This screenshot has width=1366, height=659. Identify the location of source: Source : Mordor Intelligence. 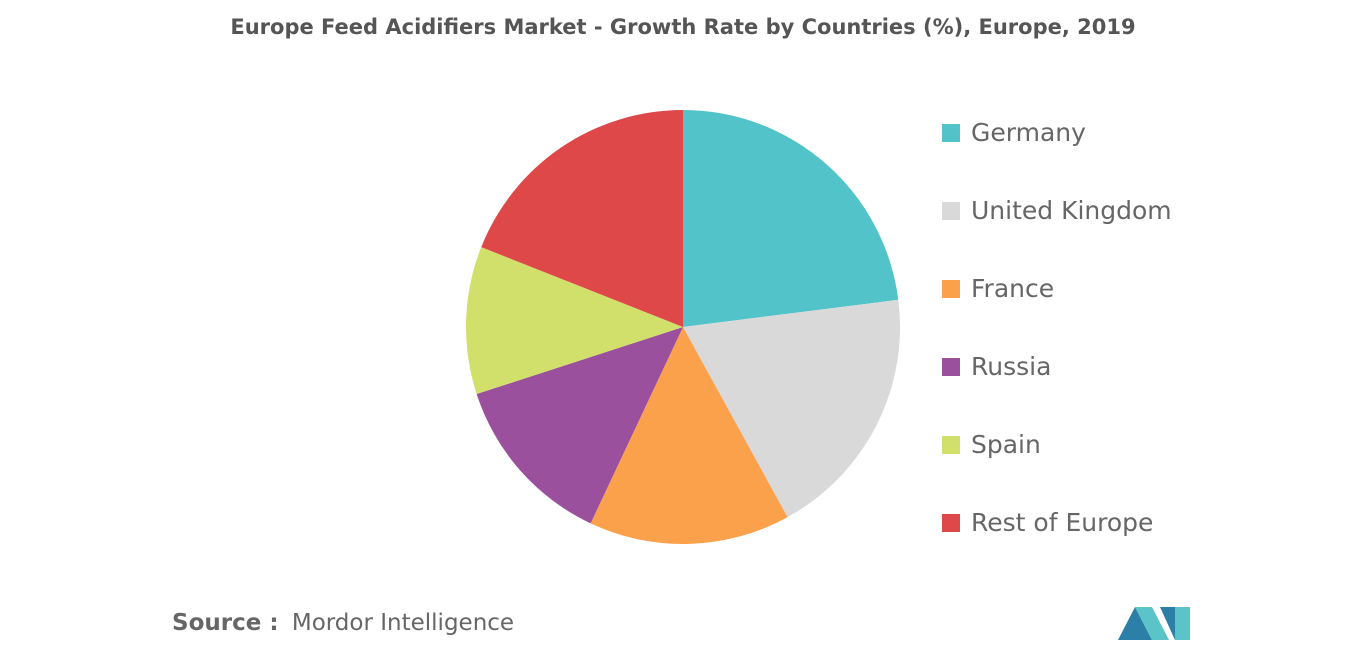
(343, 623).